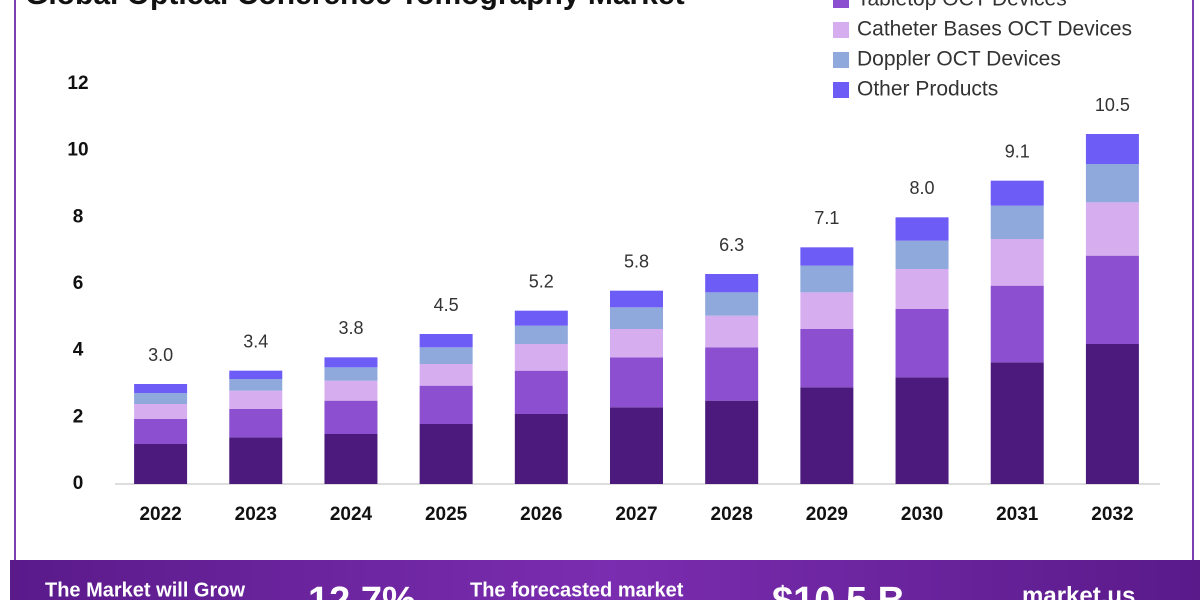  I want to click on banner, so click(605, 580).